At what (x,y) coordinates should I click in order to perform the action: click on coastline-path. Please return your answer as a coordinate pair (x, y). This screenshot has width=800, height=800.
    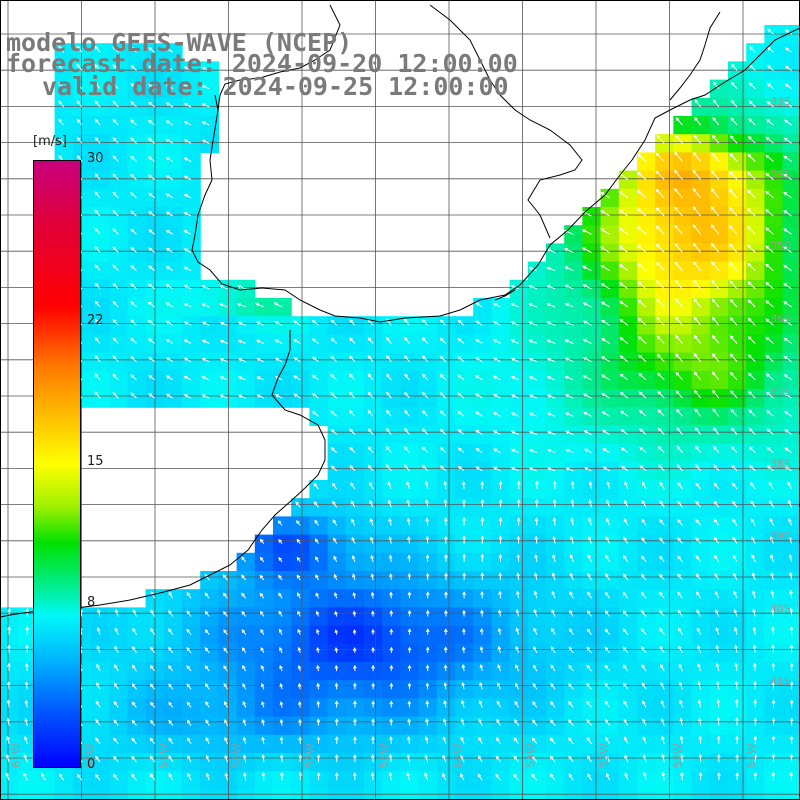
    Looking at the image, I should click on (163, 474).